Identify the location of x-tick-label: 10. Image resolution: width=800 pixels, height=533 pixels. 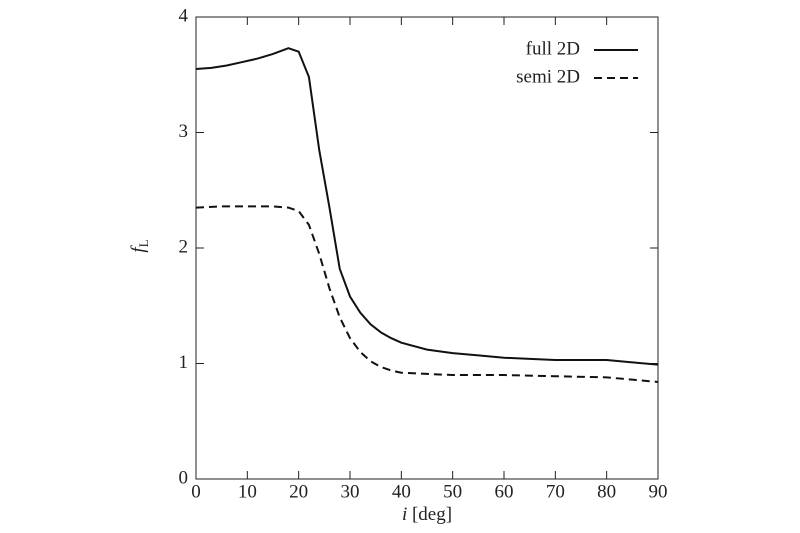
(247, 491).